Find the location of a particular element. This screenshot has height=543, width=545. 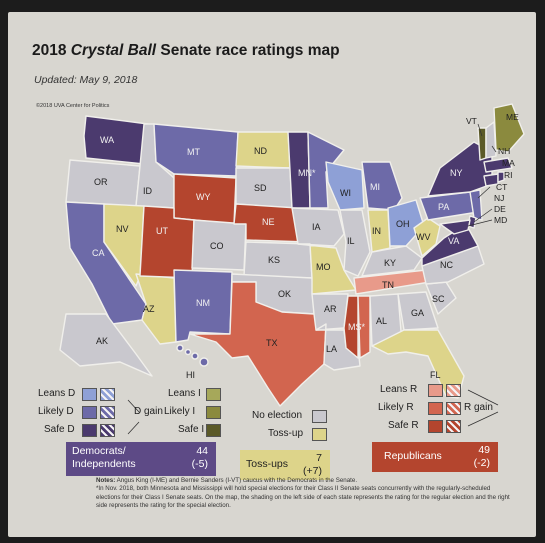

label-TX: TX is located at coordinates (272, 343).